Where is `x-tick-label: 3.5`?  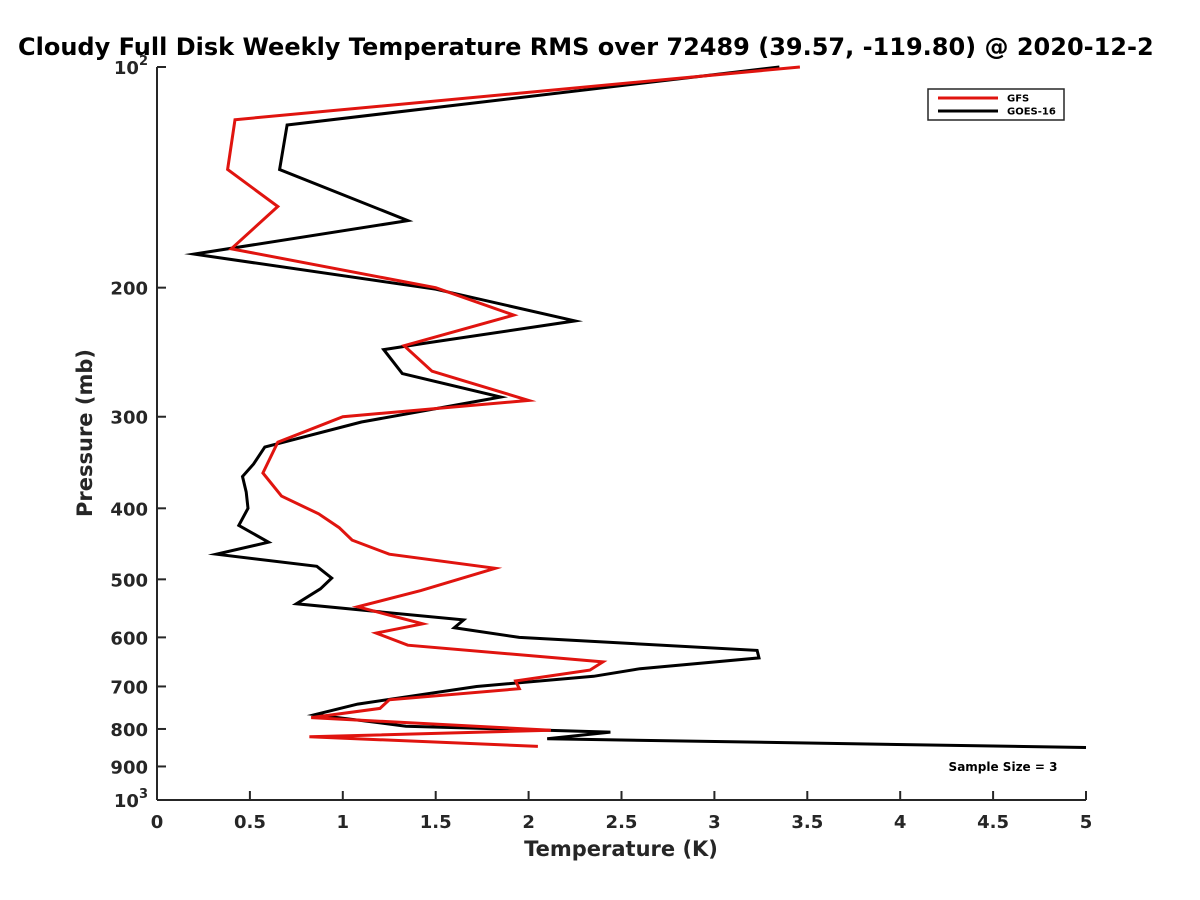
x-tick-label: 3.5 is located at coordinates (807, 822).